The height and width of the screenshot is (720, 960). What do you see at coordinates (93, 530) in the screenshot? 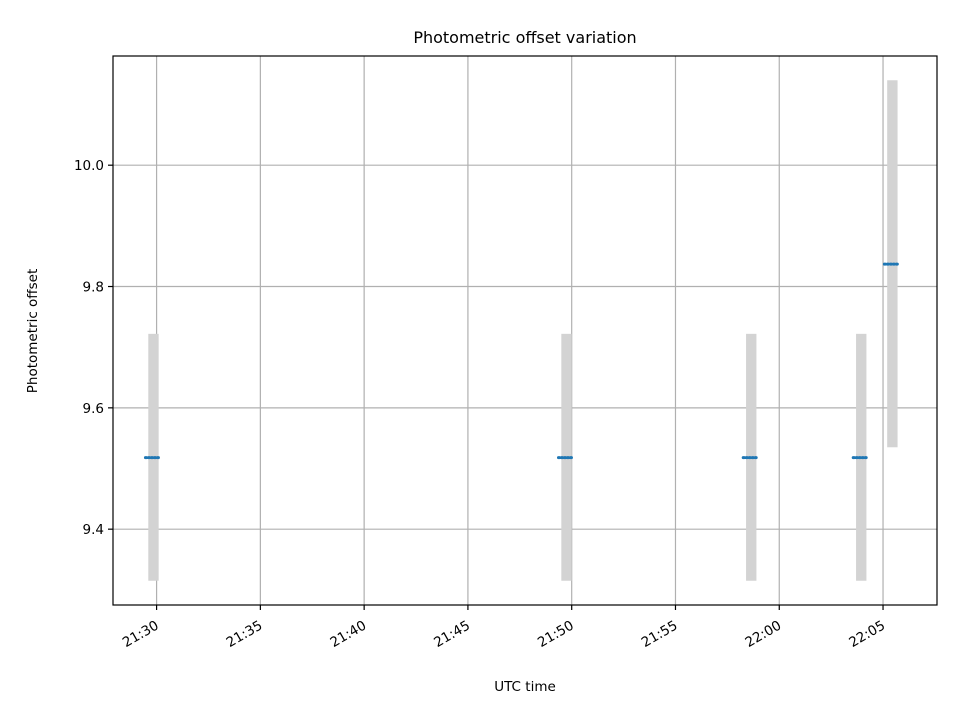
I see `y-tick-label: 9.4` at bounding box center [93, 530].